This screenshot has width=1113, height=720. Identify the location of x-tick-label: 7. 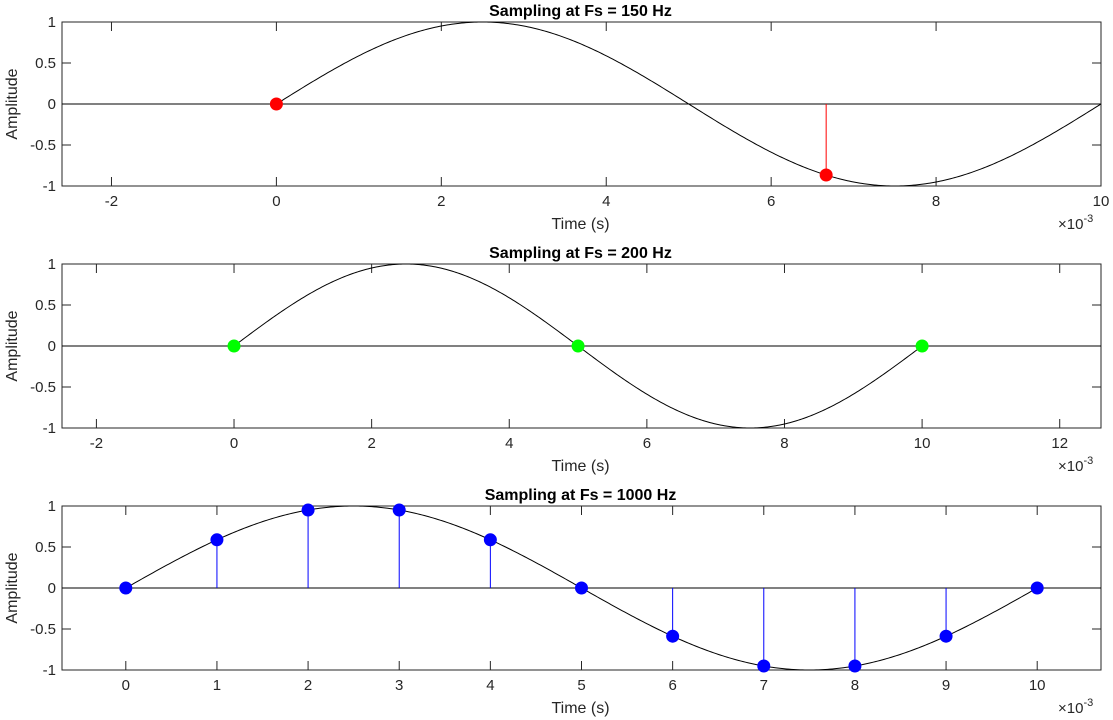
(764, 685).